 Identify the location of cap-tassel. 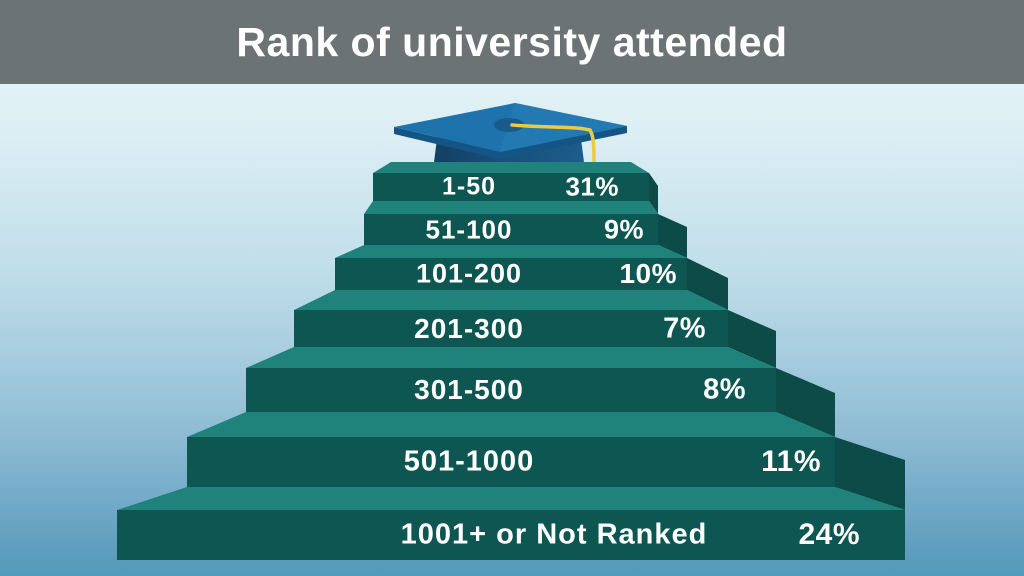
(553, 144).